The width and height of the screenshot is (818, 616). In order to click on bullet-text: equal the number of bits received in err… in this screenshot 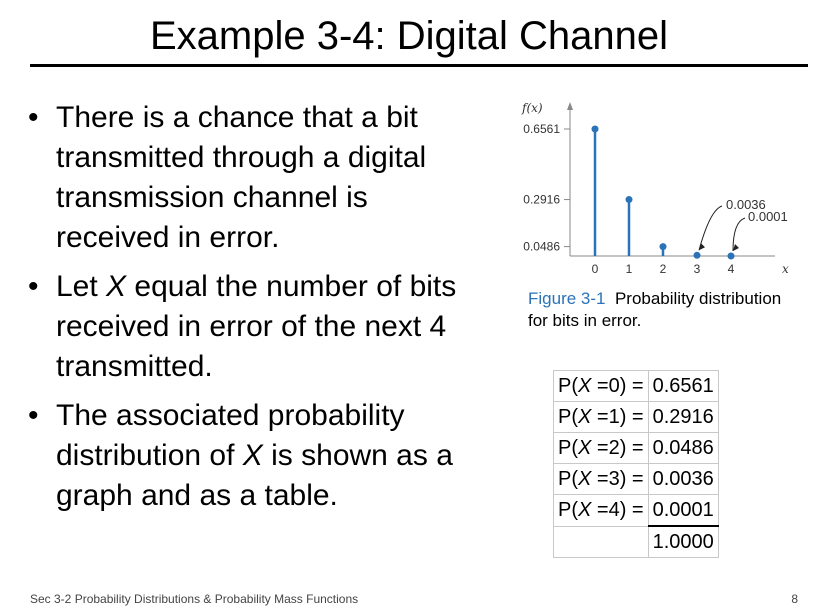, I will do `click(256, 326)`.